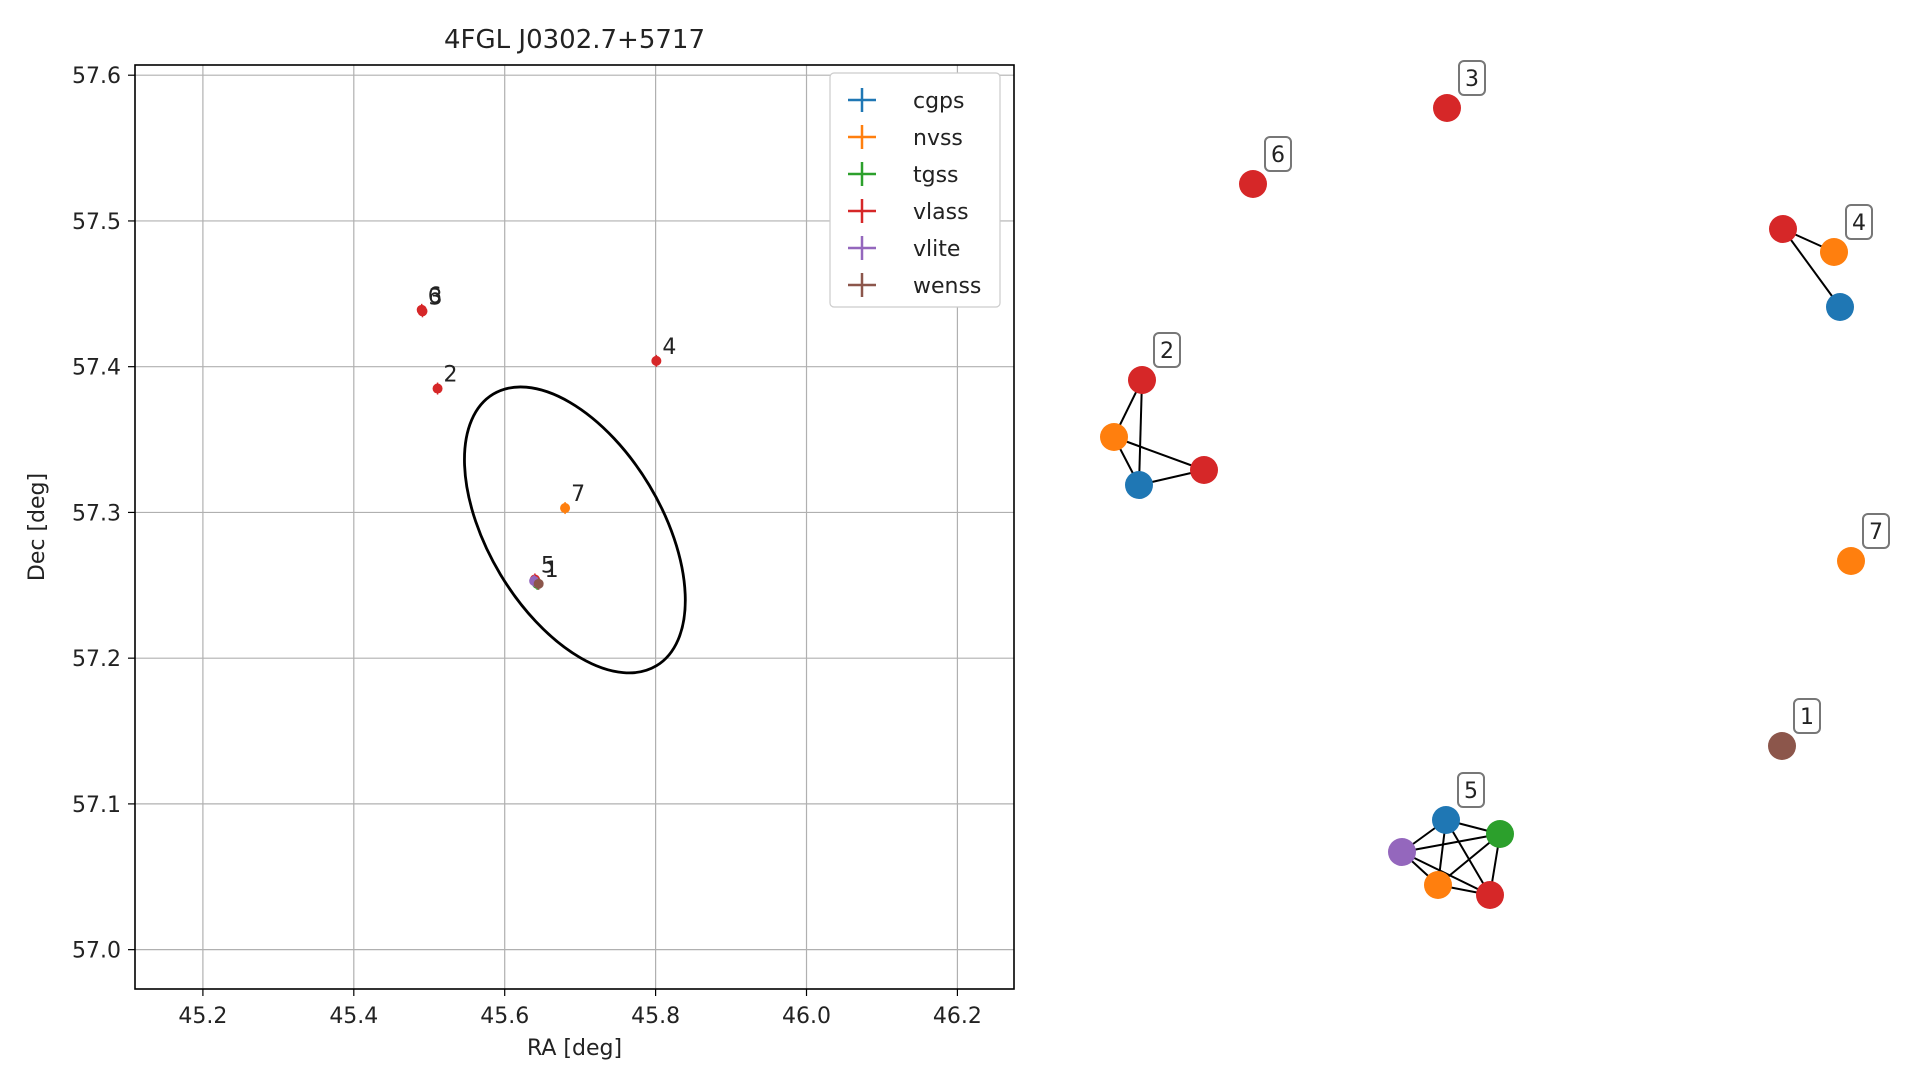 The image size is (1919, 1080). Describe the element at coordinates (96, 76) in the screenshot. I see `y-tick-label: 57.6` at that location.